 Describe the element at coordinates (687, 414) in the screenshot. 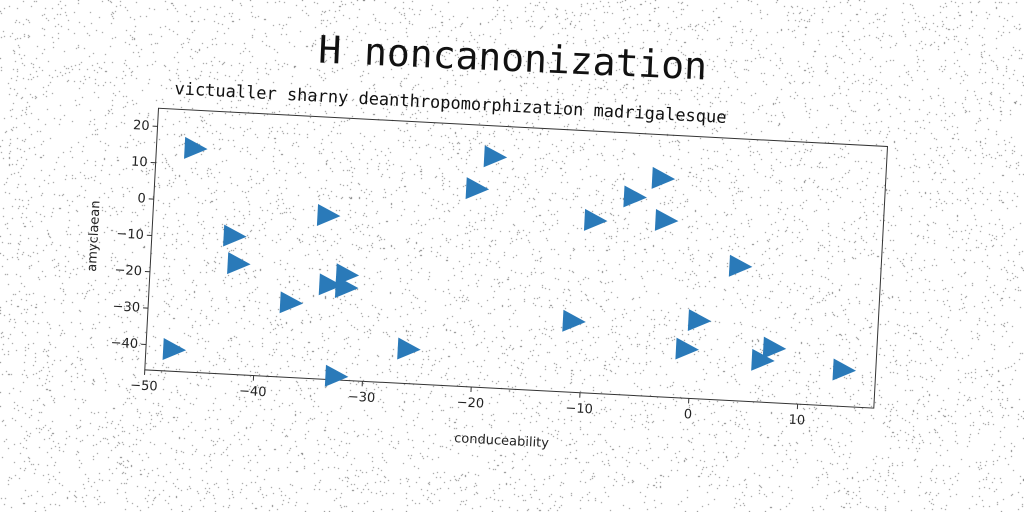

I see `x-tick-label: 0` at that location.